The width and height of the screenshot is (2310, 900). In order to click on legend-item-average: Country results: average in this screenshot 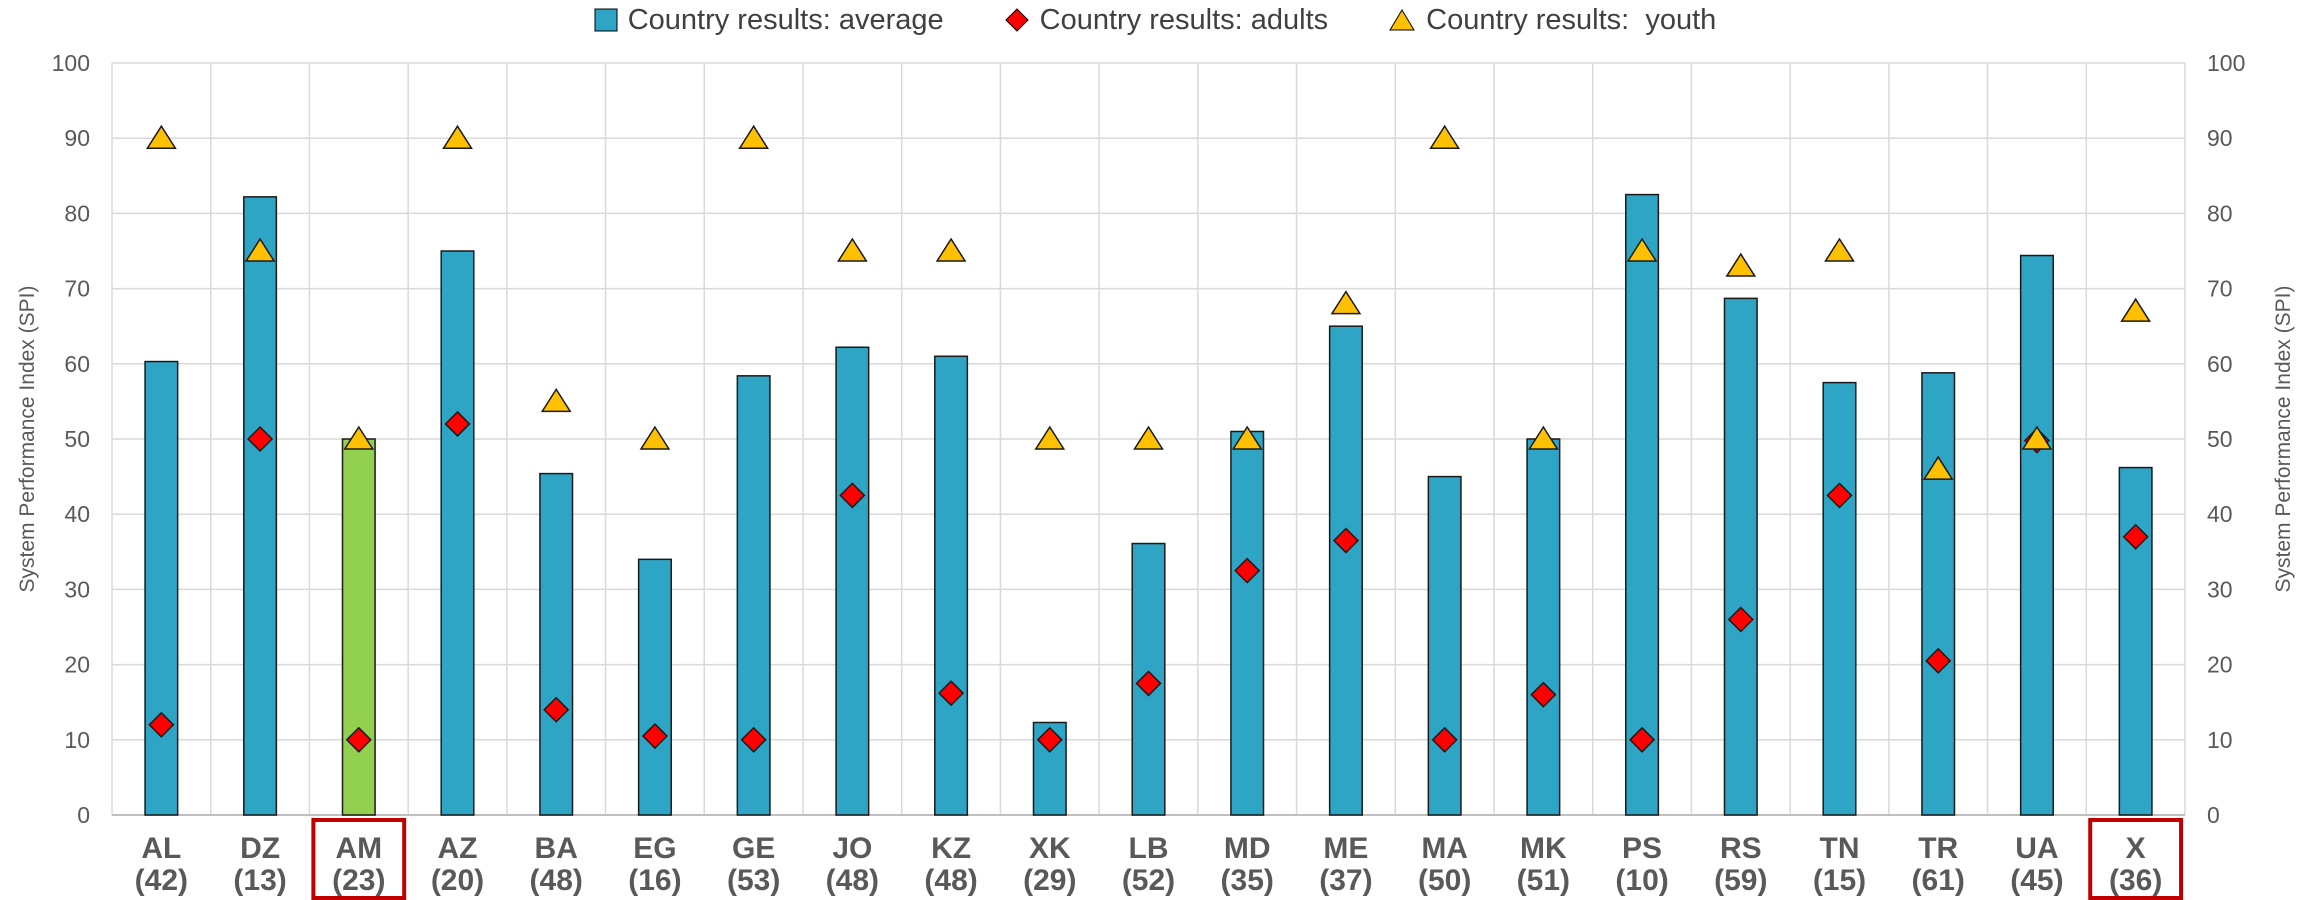, I will do `click(769, 20)`.